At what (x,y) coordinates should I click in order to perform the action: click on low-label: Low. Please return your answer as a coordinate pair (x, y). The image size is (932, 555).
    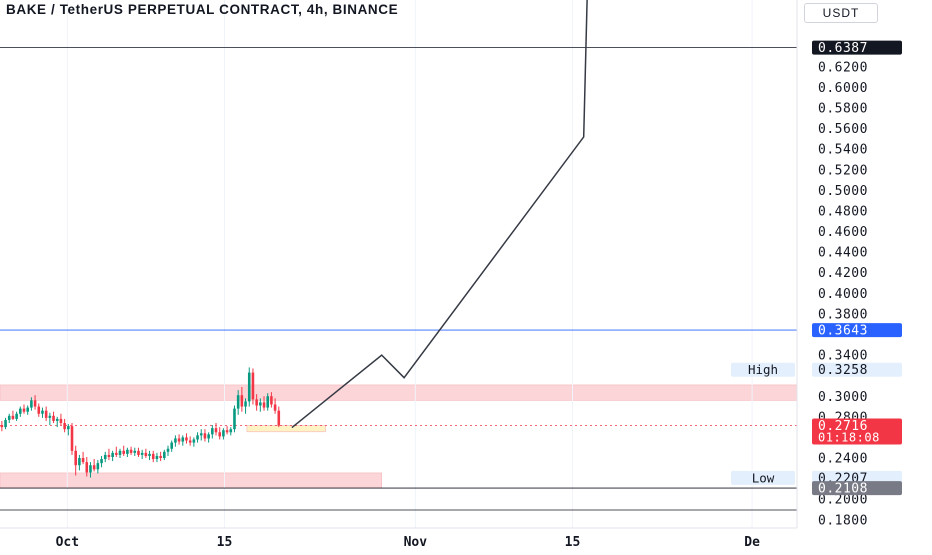
    Looking at the image, I should click on (763, 477).